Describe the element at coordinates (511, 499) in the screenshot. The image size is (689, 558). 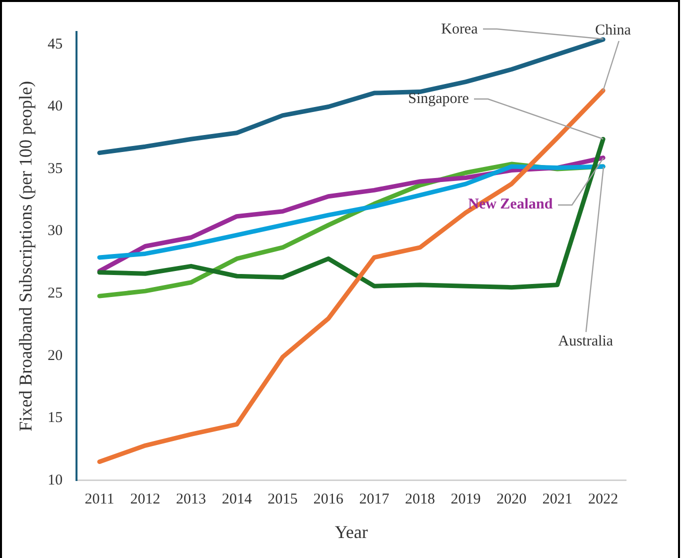
I see `x-tick-label: 2020` at that location.